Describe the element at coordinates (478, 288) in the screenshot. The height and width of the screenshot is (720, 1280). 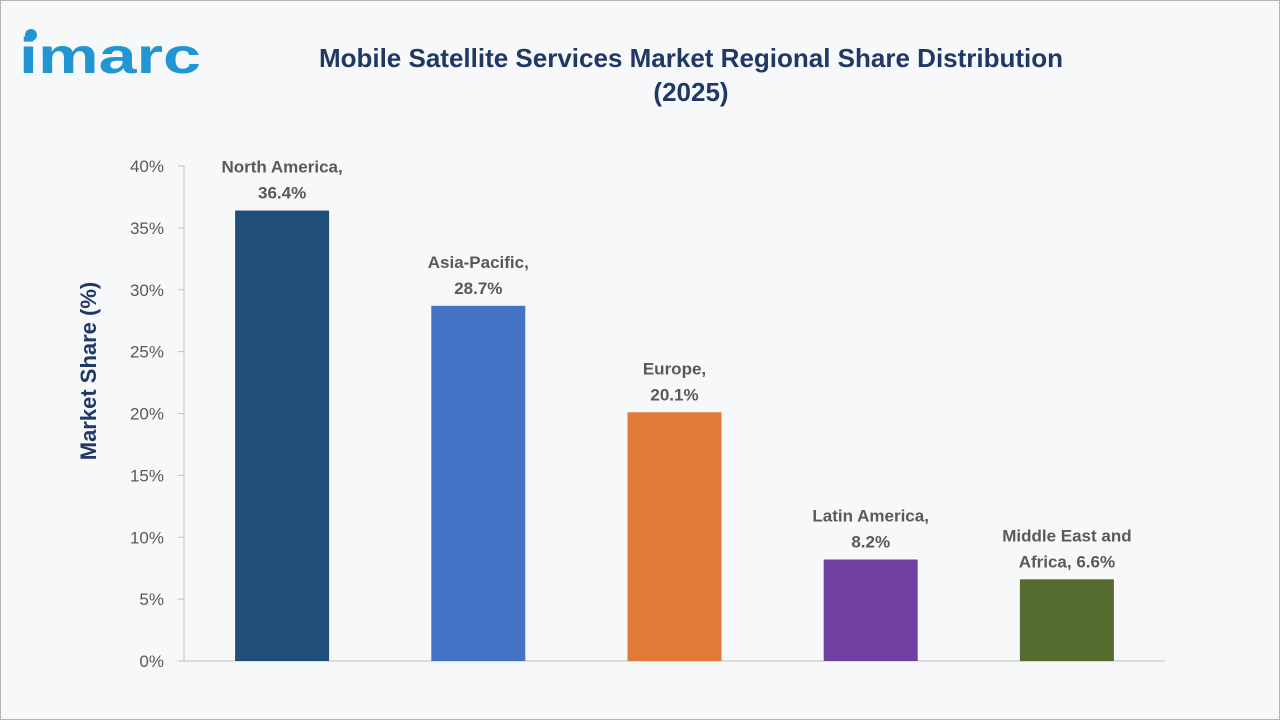
I see `data-label: 28.7%` at that location.